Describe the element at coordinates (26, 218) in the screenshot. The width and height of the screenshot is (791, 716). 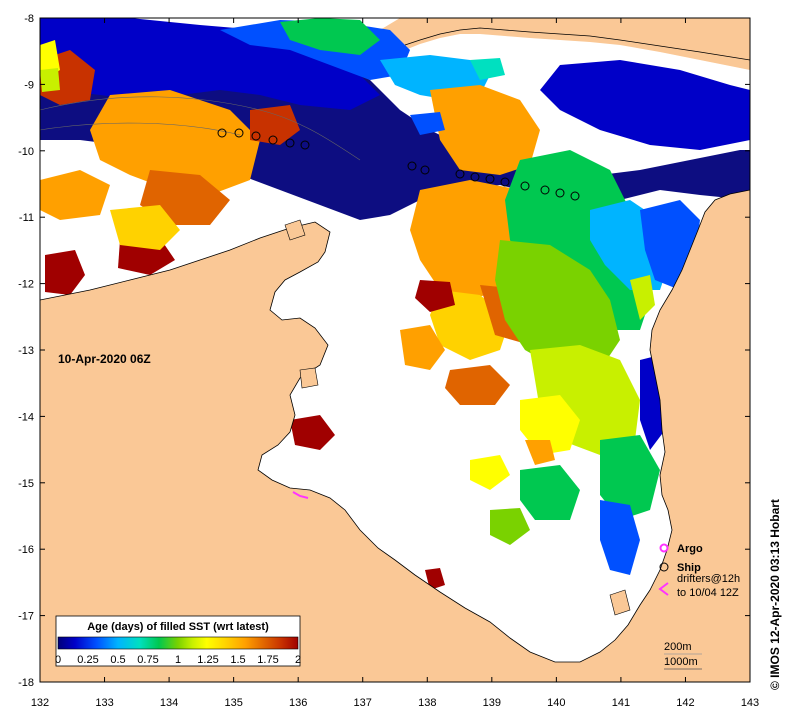
I see `y-tick-label: -11` at that location.